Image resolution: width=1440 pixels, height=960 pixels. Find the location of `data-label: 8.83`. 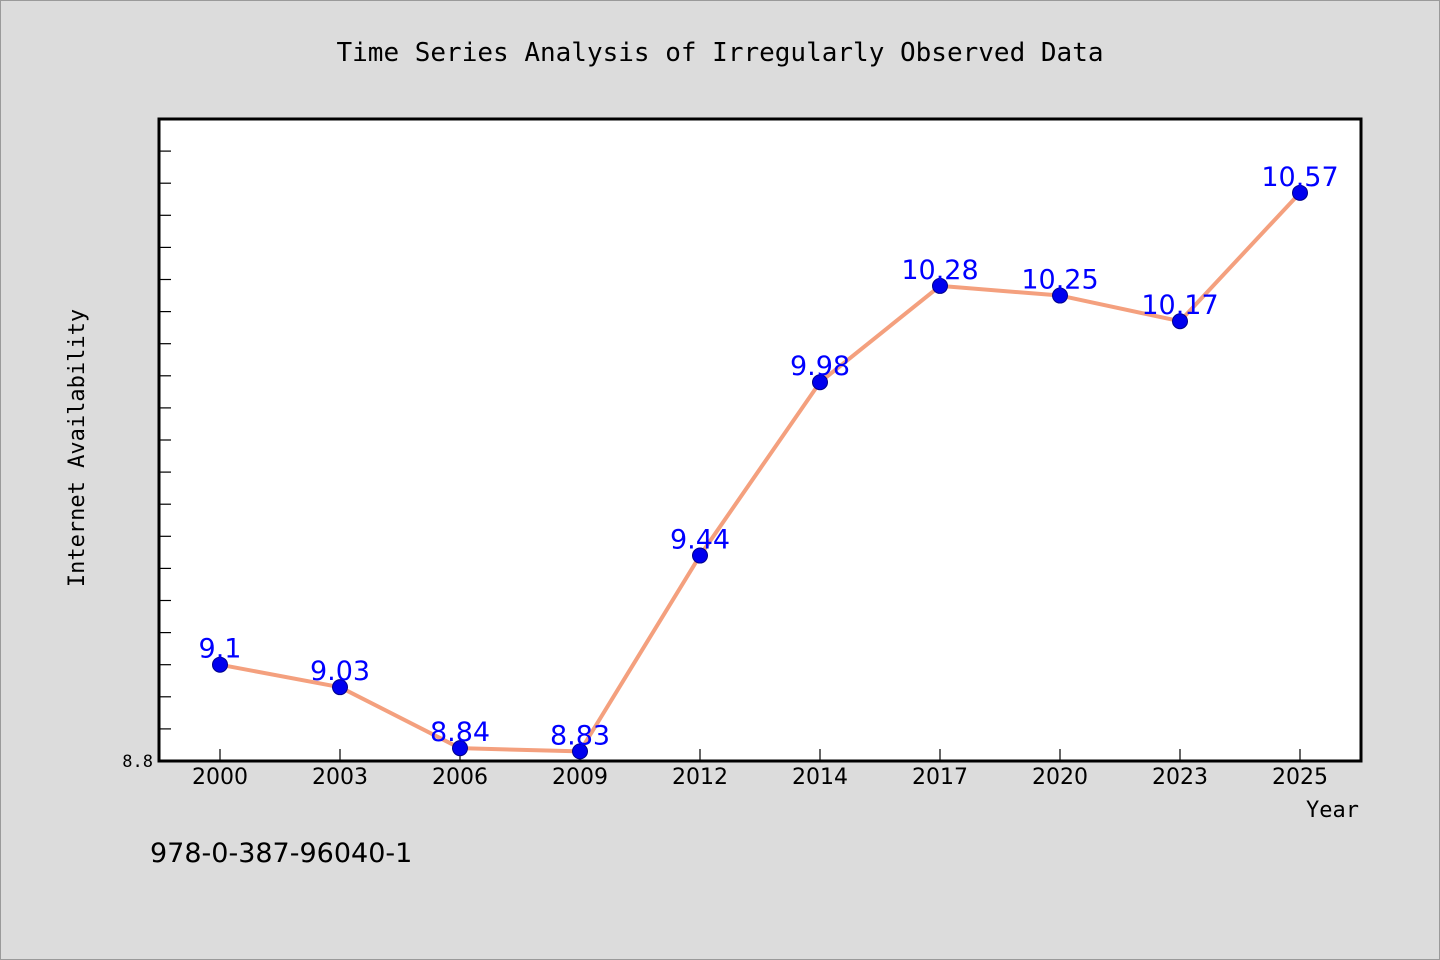

data-label: 8.83 is located at coordinates (580, 735).